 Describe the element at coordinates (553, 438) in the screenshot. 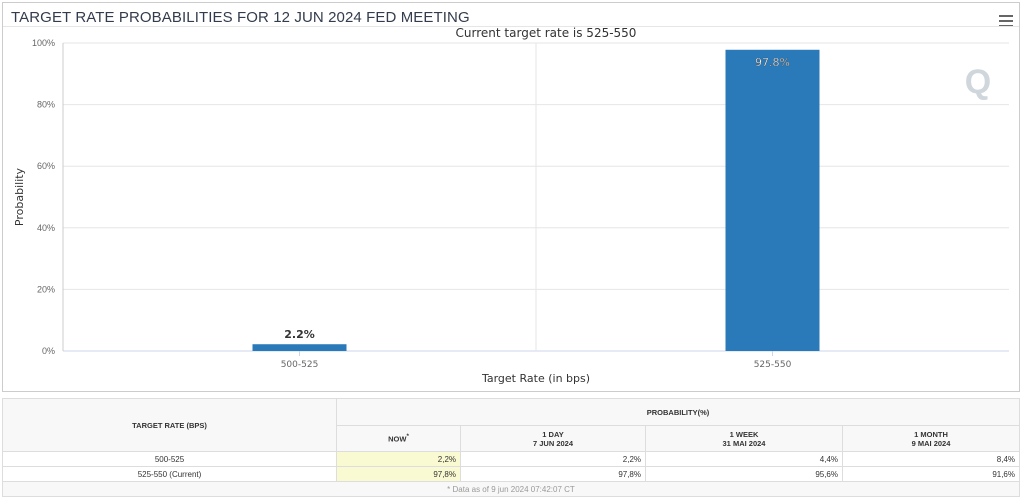

I see `header-1-day: 1 DAY 7 JUN 2024` at that location.